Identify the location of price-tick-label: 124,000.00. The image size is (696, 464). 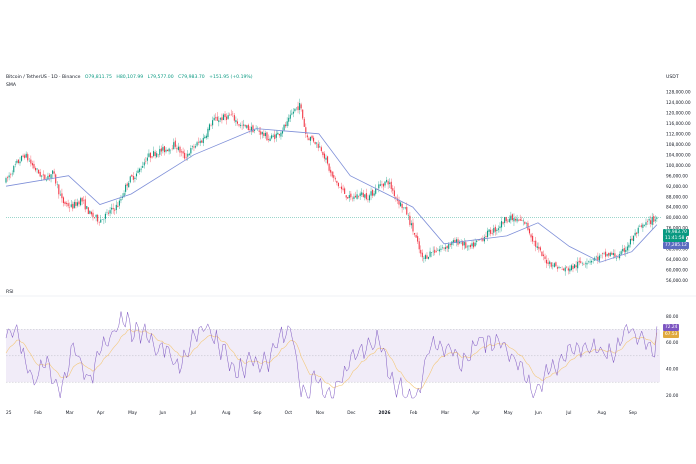
(678, 103).